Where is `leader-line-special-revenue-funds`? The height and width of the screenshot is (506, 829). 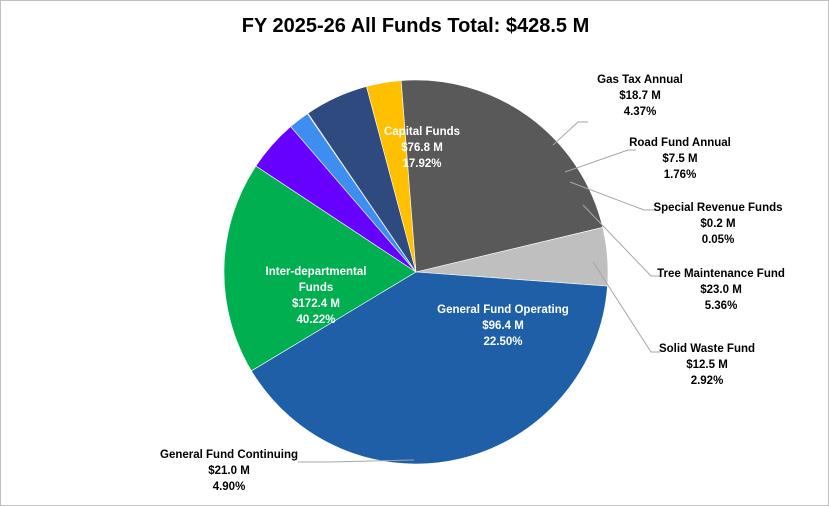 leader-line-special-revenue-funds is located at coordinates (611, 196).